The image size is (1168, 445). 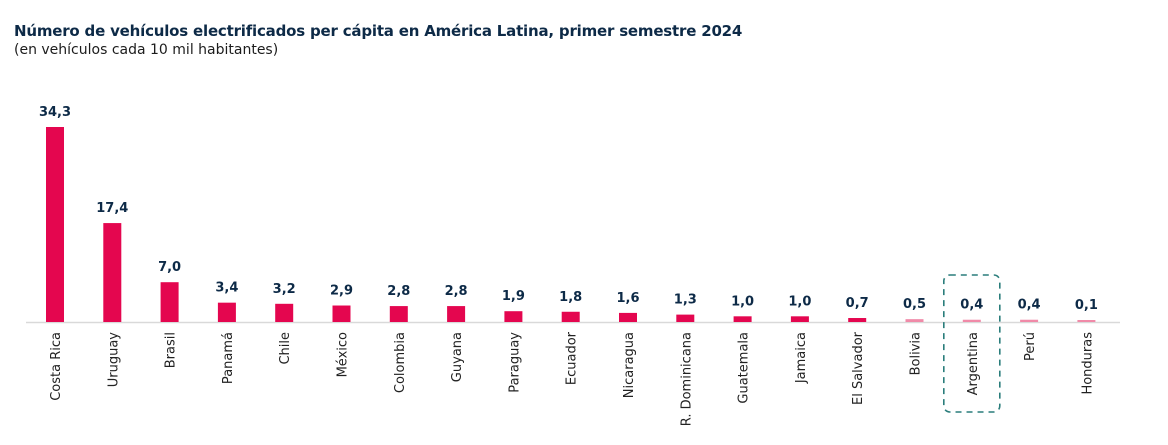 What do you see at coordinates (1030, 346) in the screenshot?
I see `category-label: Perú` at bounding box center [1030, 346].